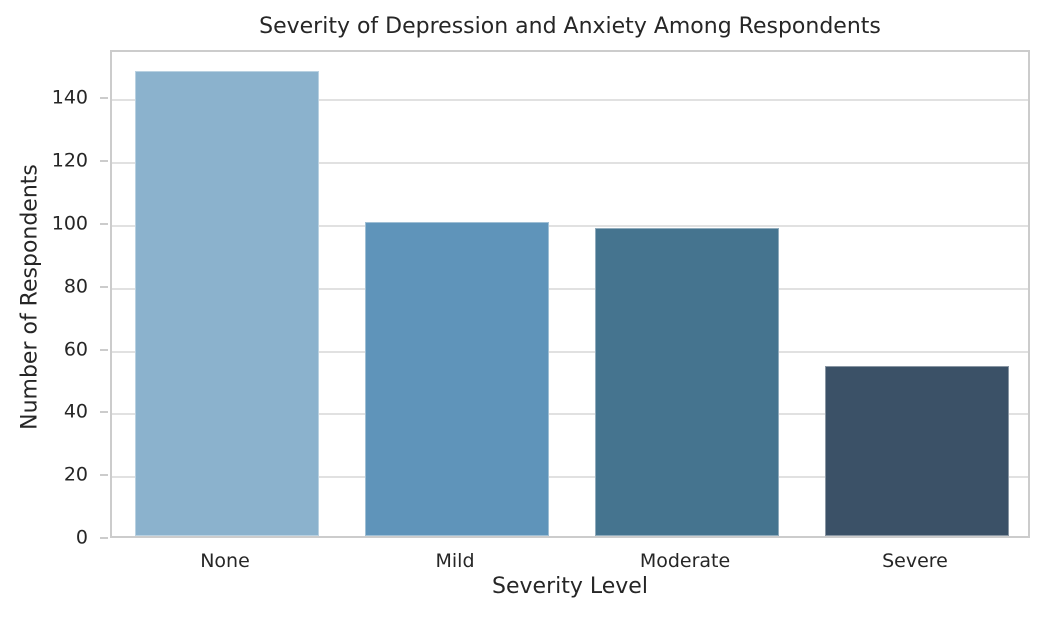 The width and height of the screenshot is (1054, 623). Describe the element at coordinates (75, 411) in the screenshot. I see `y-tick-label: 40` at that location.